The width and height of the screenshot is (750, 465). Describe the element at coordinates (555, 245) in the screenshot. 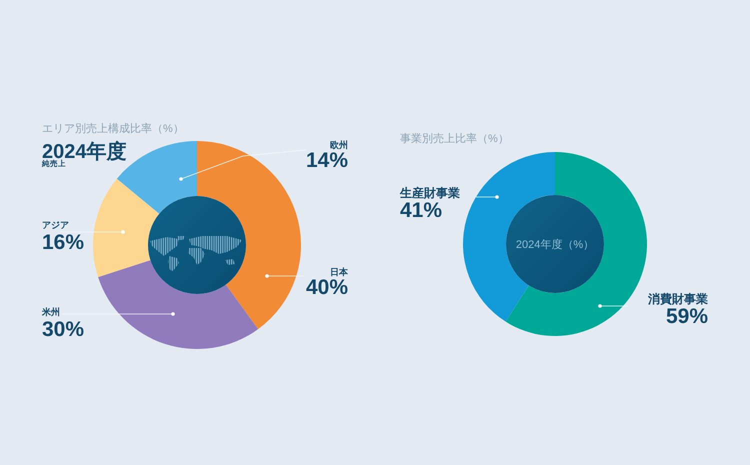

I see `subtitle: 2024年度（%）` at that location.